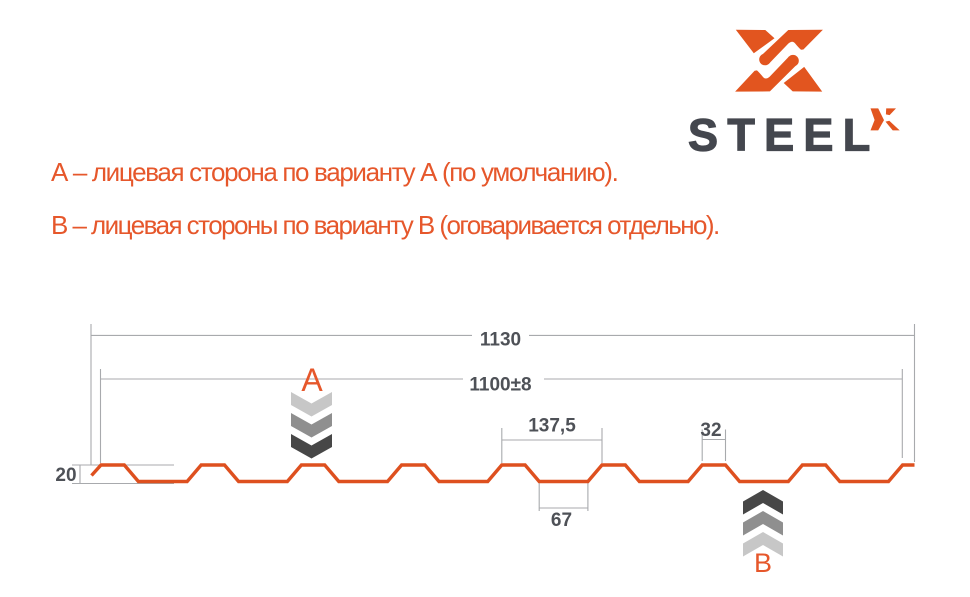  What do you see at coordinates (710, 430) in the screenshot?
I see `svg-text: 32` at bounding box center [710, 430].